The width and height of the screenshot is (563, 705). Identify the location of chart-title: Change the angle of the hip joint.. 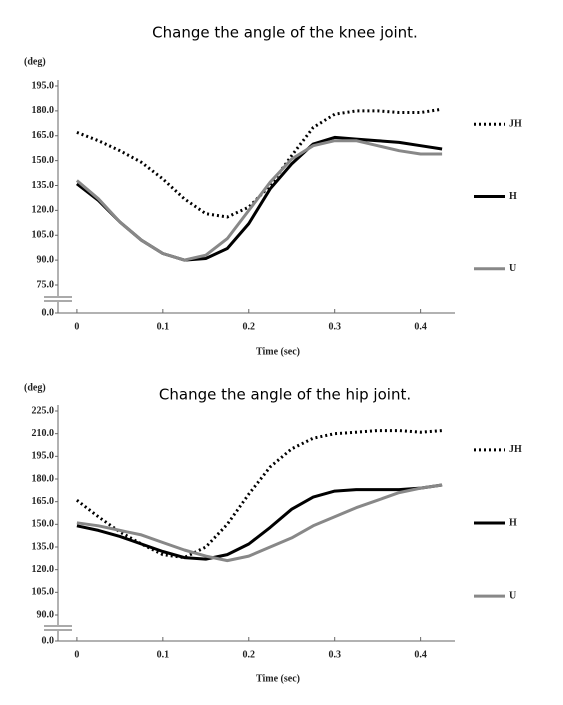
(285, 395).